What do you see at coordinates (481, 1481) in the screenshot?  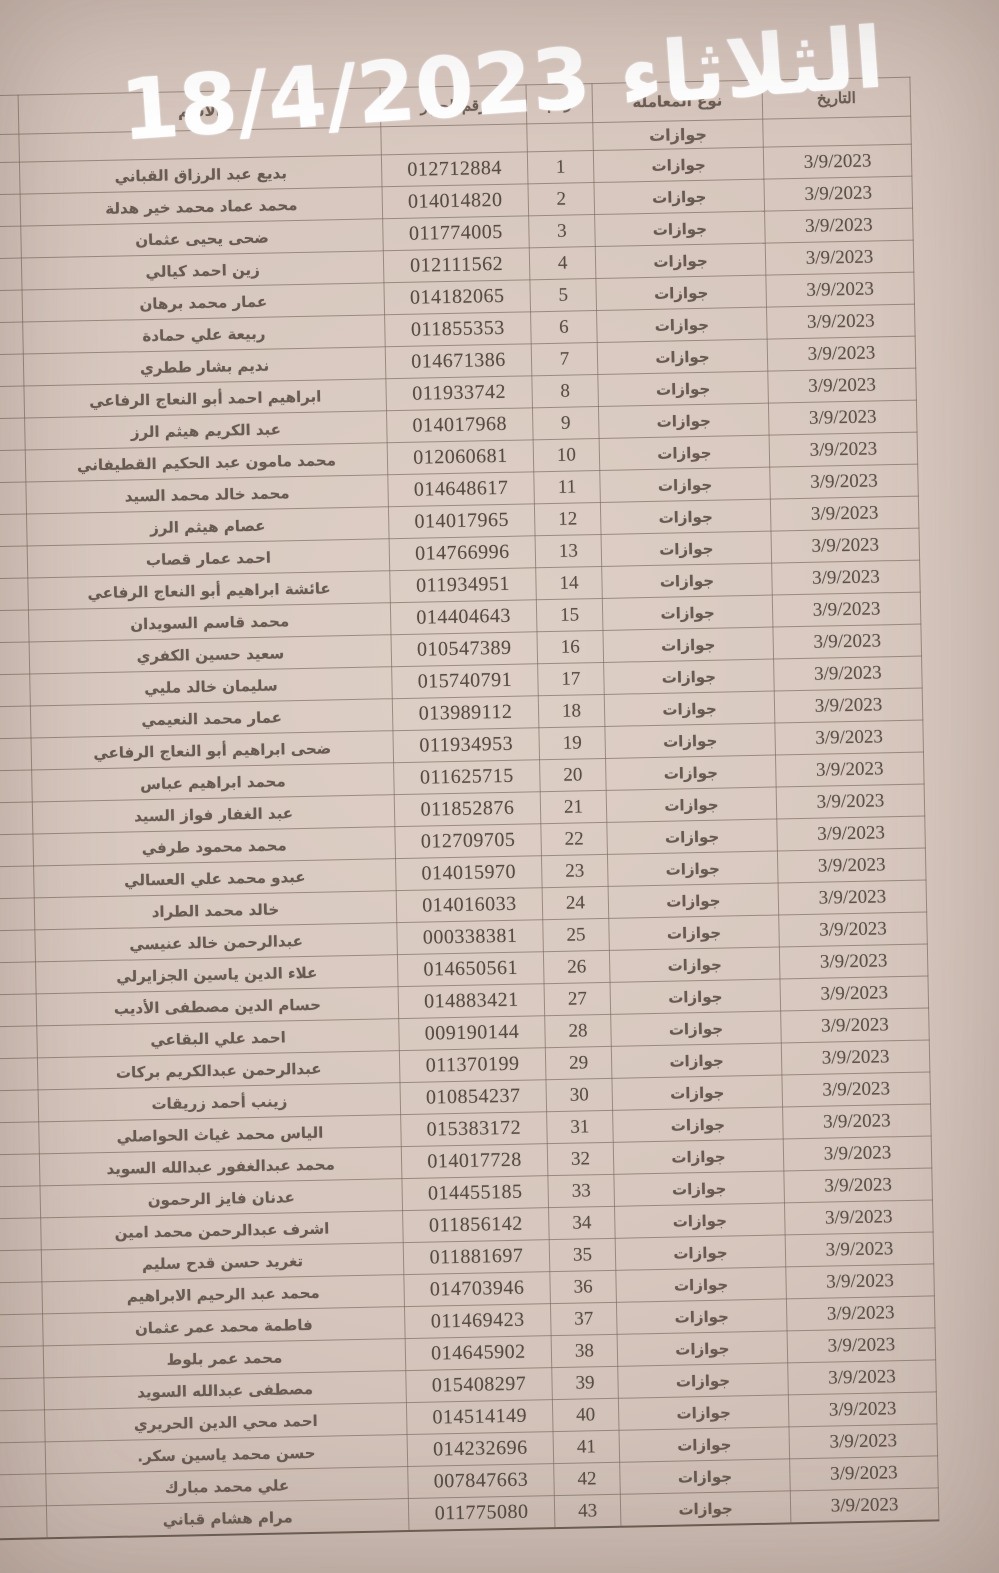 I see `passport-number-cell: 007847663` at bounding box center [481, 1481].